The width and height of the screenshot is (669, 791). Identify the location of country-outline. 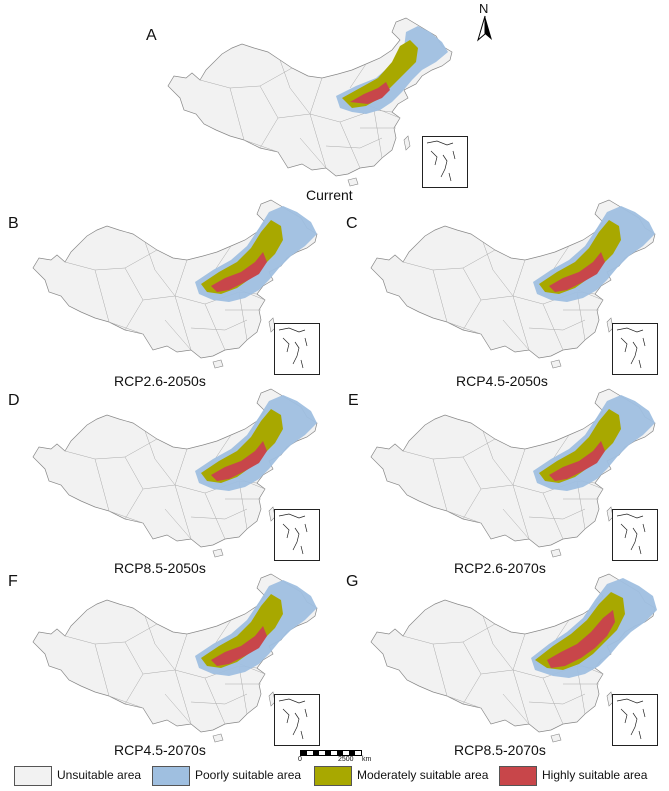
(310, 97).